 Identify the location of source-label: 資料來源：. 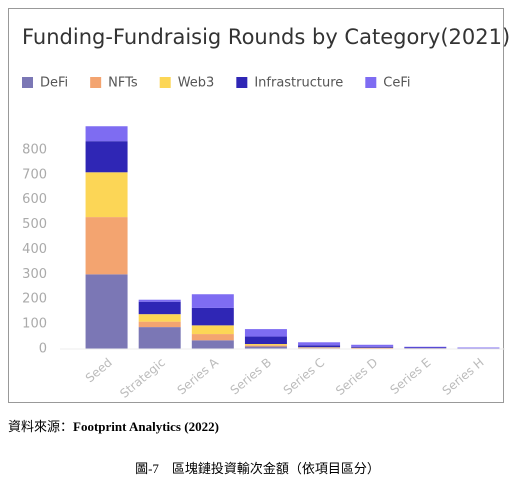
(41, 426).